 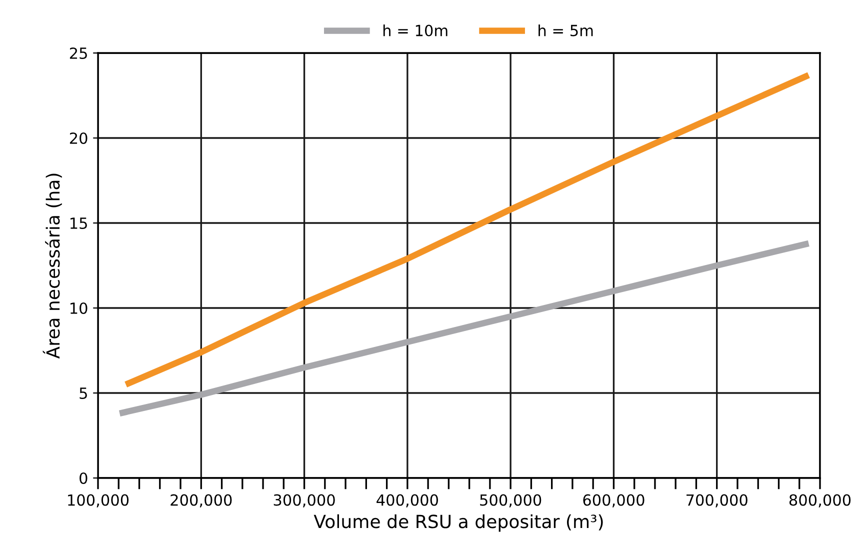 I want to click on y-tick-label: 5, so click(x=83, y=394).